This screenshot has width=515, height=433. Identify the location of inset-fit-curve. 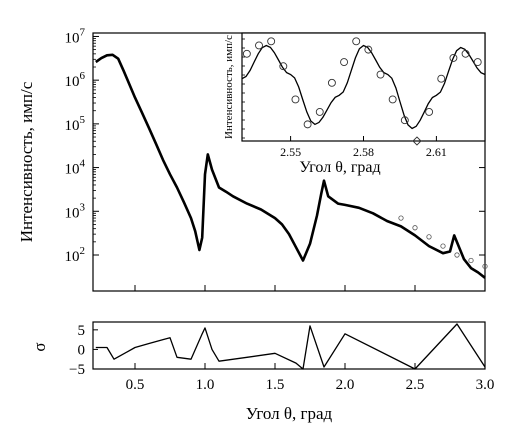
(363, 87).